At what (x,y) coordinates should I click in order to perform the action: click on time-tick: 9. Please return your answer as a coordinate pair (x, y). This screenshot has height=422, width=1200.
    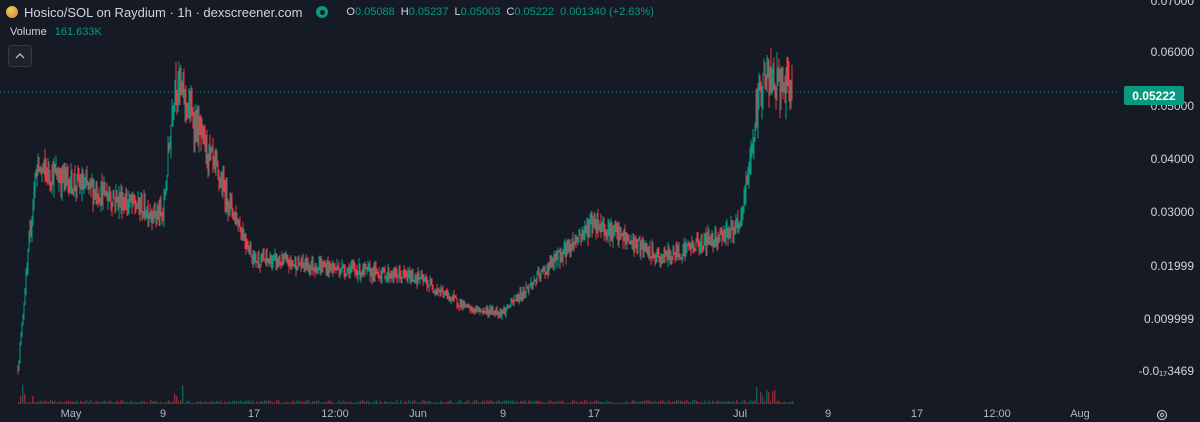
    Looking at the image, I should click on (828, 414).